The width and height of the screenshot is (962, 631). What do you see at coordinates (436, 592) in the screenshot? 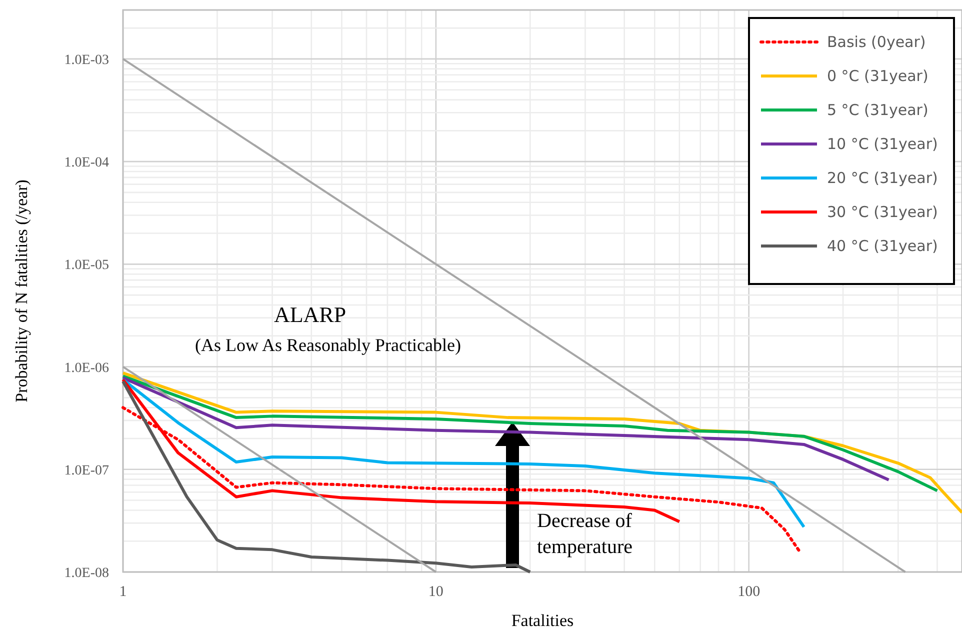
I see `x-tick-label: 10` at bounding box center [436, 592].